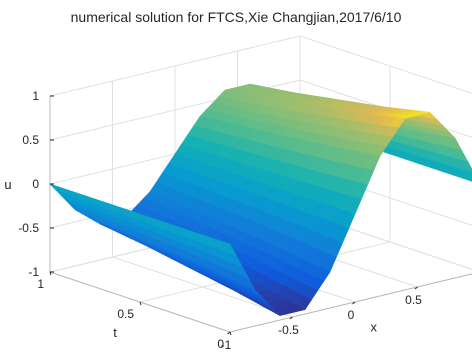 This screenshot has height=364, width=472. Describe the element at coordinates (226, 345) in the screenshot. I see `x-tick-label: -1` at that location.